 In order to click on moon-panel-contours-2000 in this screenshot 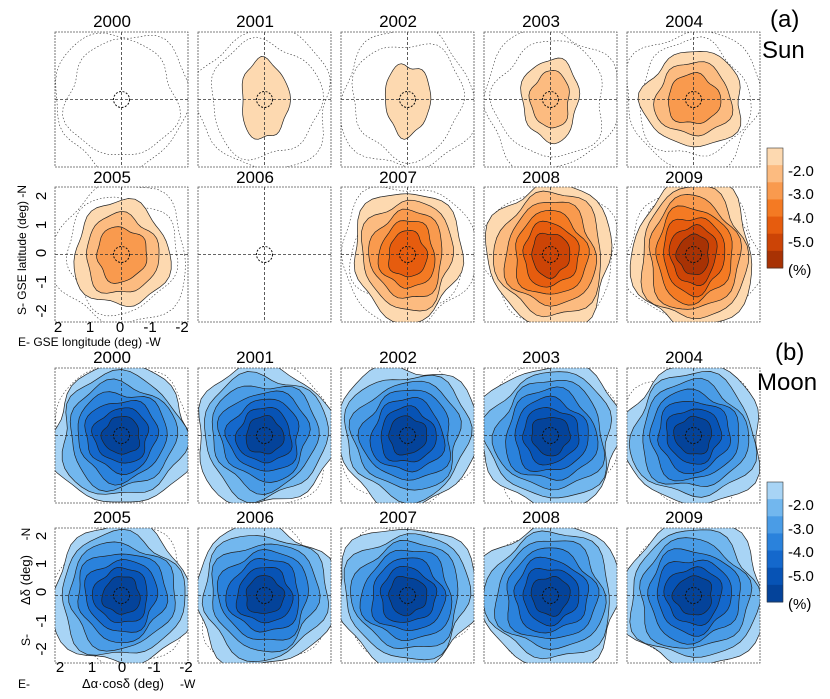, I will do `click(121, 435)`.